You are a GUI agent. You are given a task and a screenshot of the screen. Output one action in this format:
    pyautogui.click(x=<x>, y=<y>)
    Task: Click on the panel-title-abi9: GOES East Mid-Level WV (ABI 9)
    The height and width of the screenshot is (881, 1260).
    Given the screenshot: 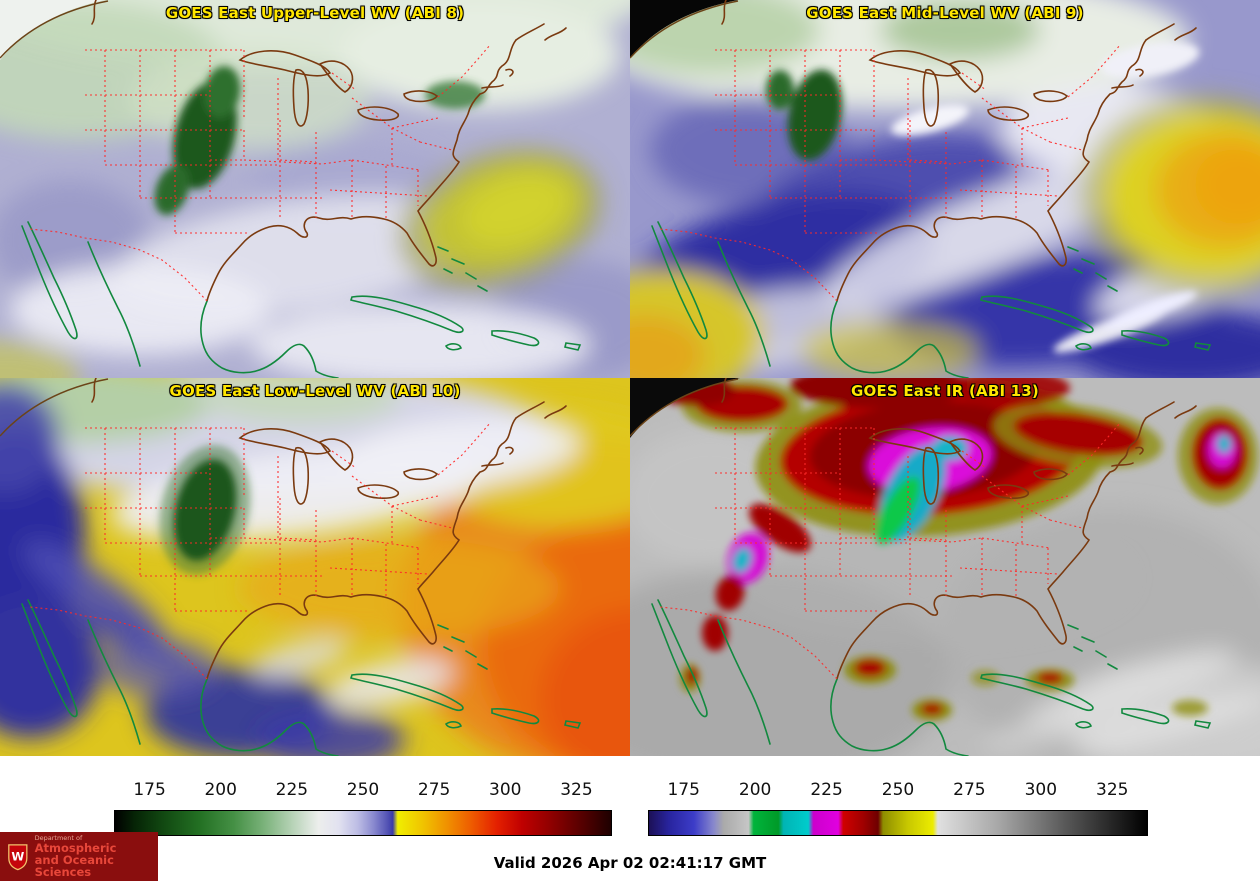 What is the action you would take?
    pyautogui.click(x=945, y=13)
    